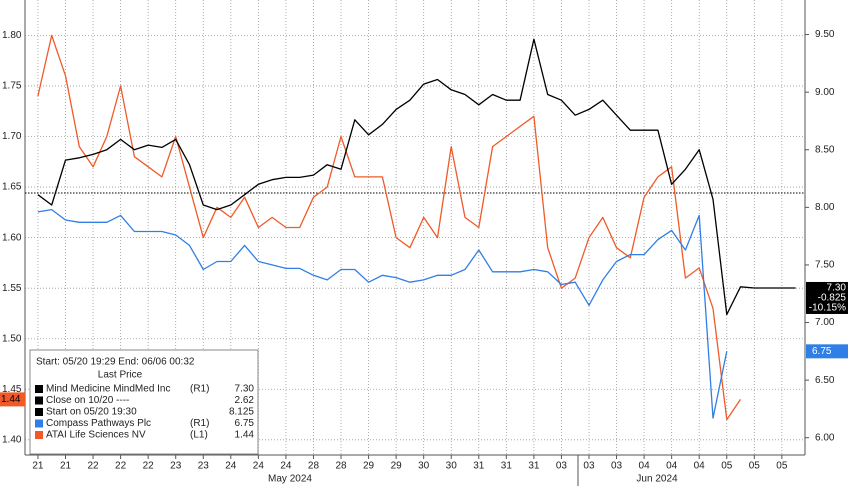  What do you see at coordinates (87, 400) in the screenshot?
I see `legend-label: Close on 10/20 ----` at bounding box center [87, 400].